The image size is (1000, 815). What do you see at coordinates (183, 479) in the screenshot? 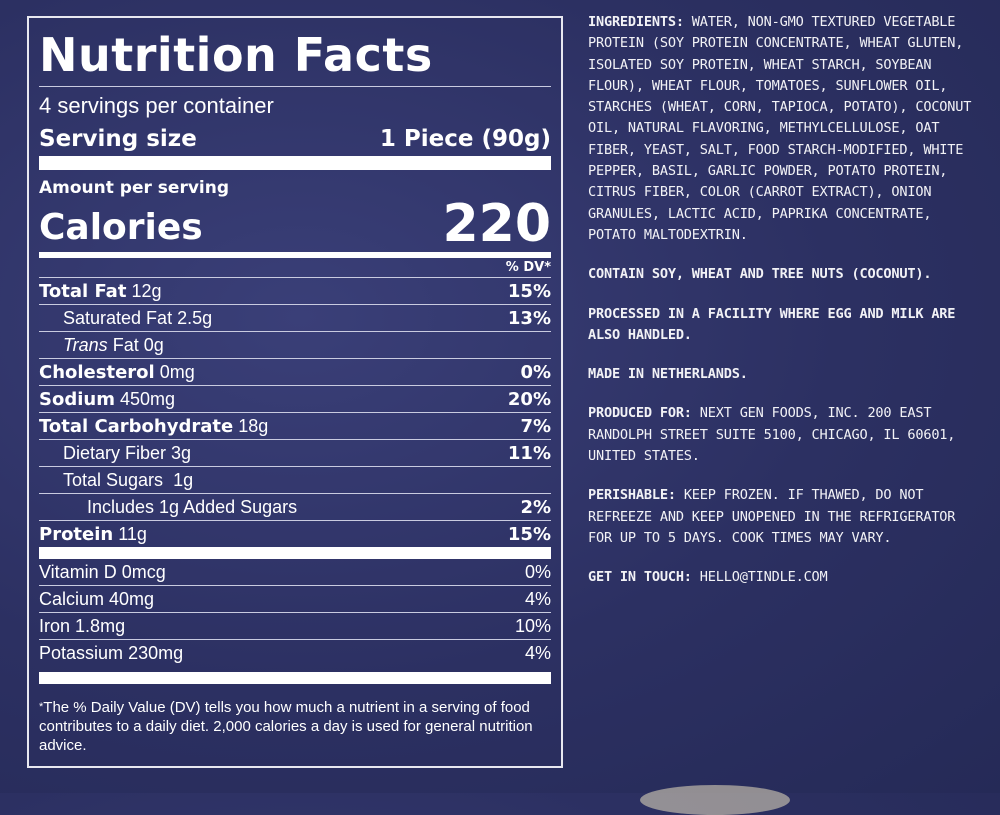
I see `nutrient-amount: 1g` at bounding box center [183, 479].